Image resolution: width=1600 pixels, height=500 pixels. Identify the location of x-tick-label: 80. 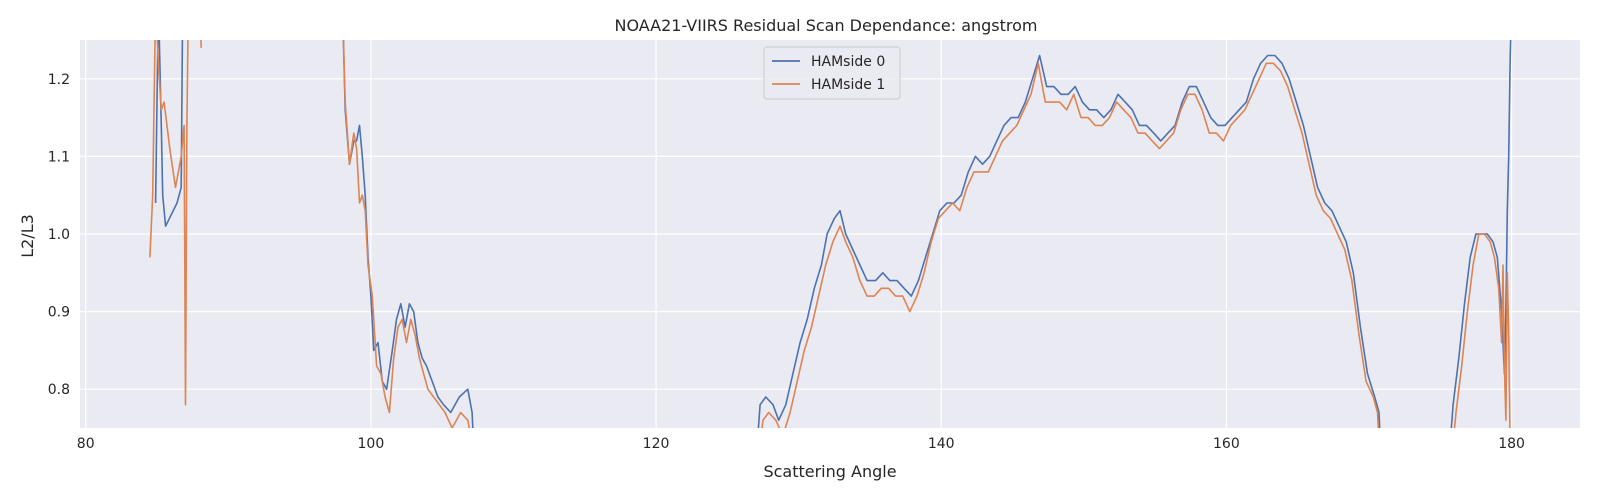
(86, 444).